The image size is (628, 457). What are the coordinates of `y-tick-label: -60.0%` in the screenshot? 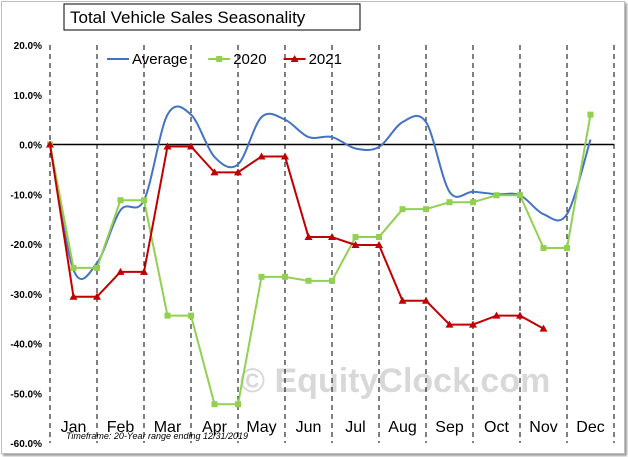 It's located at (26, 444).